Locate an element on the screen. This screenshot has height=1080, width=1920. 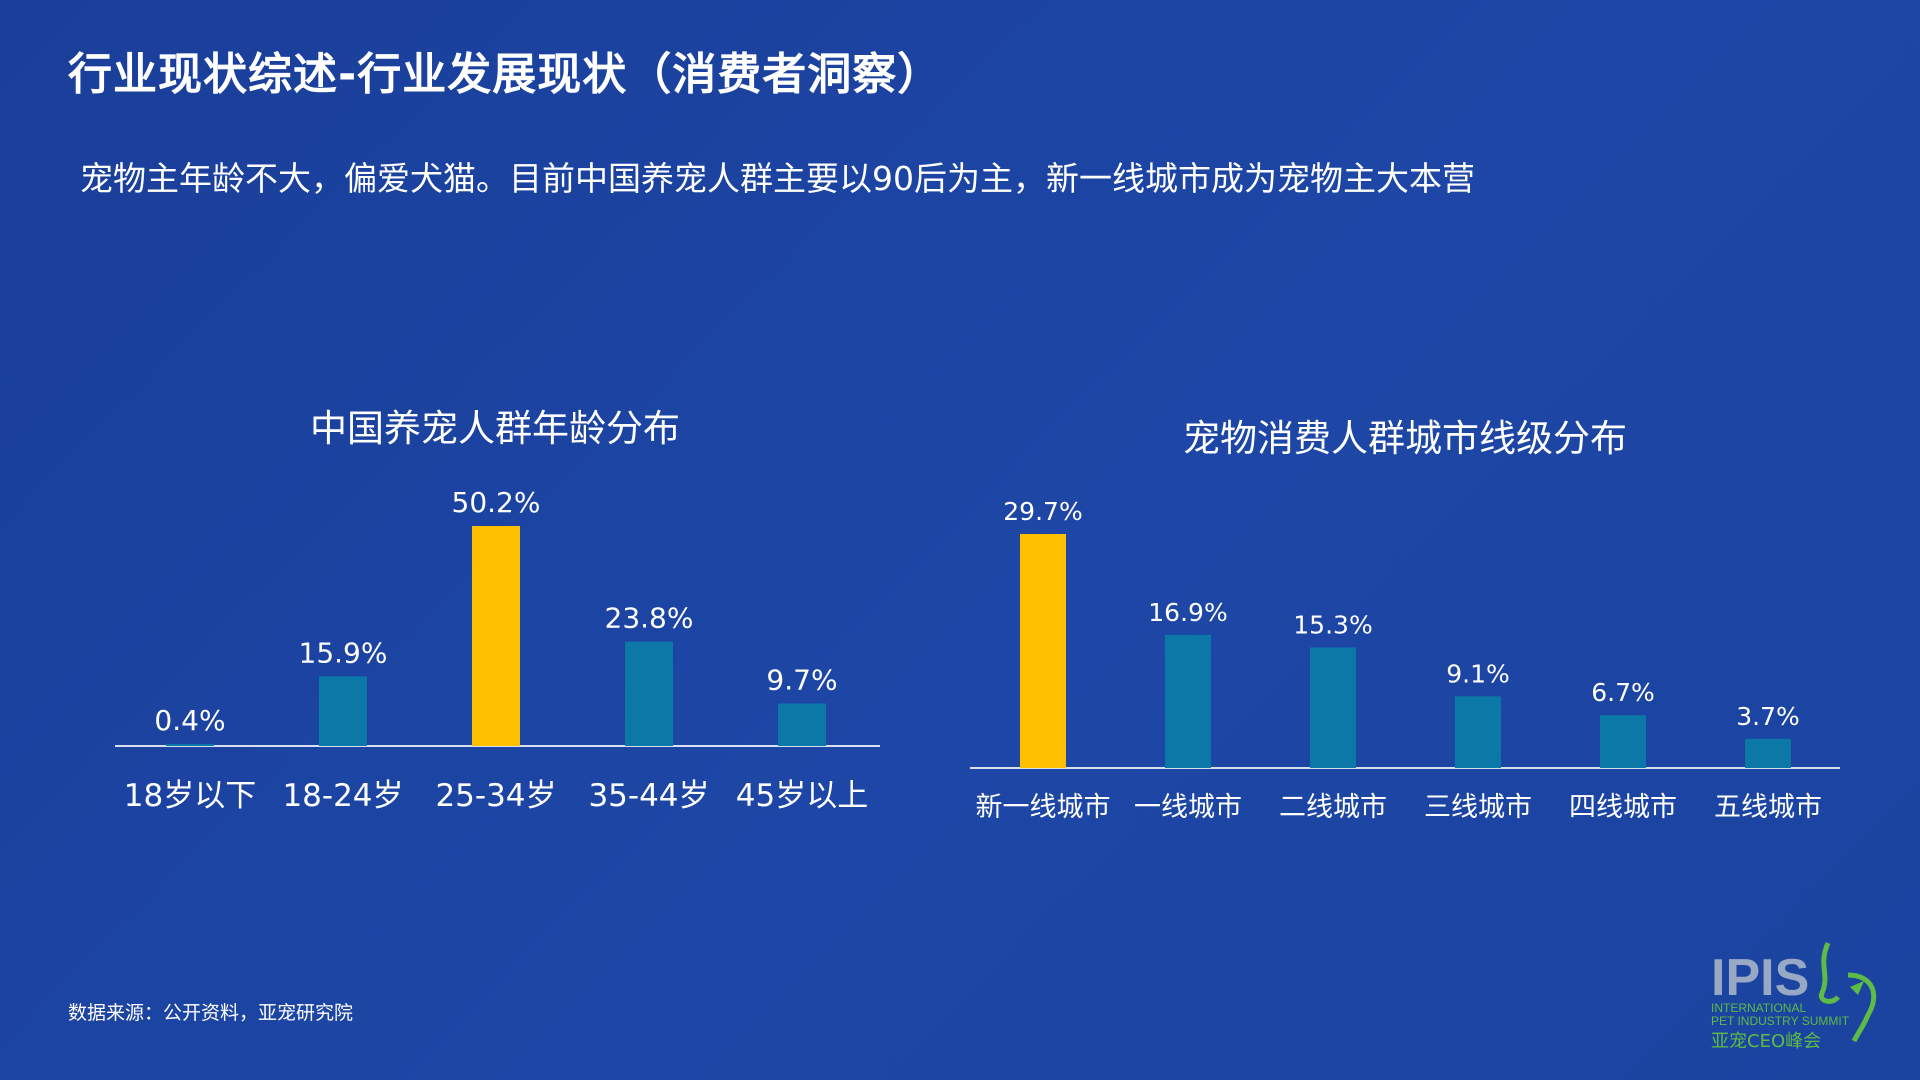
data-label: 9.1% is located at coordinates (1478, 673).